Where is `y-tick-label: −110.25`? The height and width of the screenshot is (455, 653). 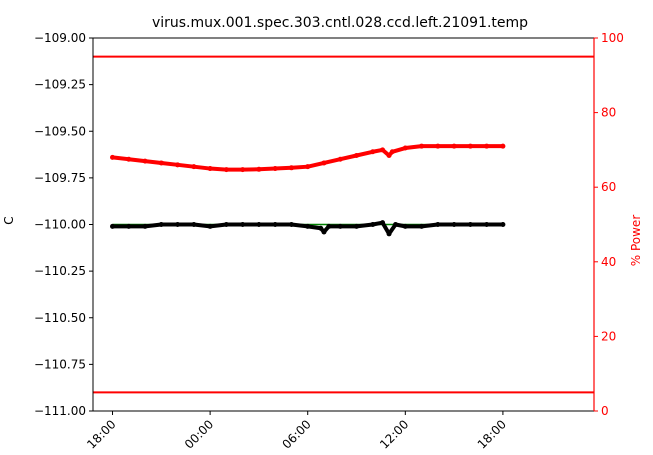
y-tick-label: −110.25 is located at coordinates (60, 271).